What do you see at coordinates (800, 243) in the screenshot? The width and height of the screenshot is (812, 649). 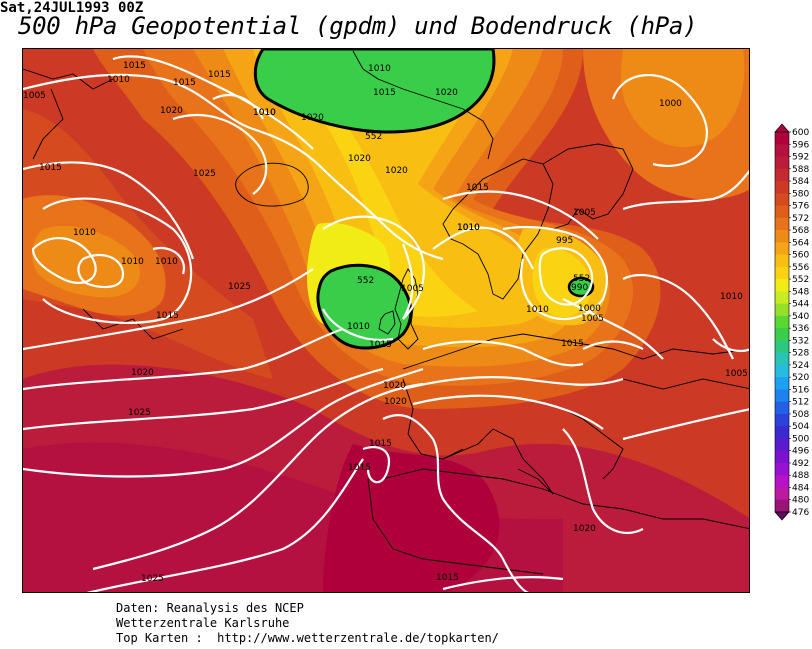 I see `legend-level-label: 564` at bounding box center [800, 243].